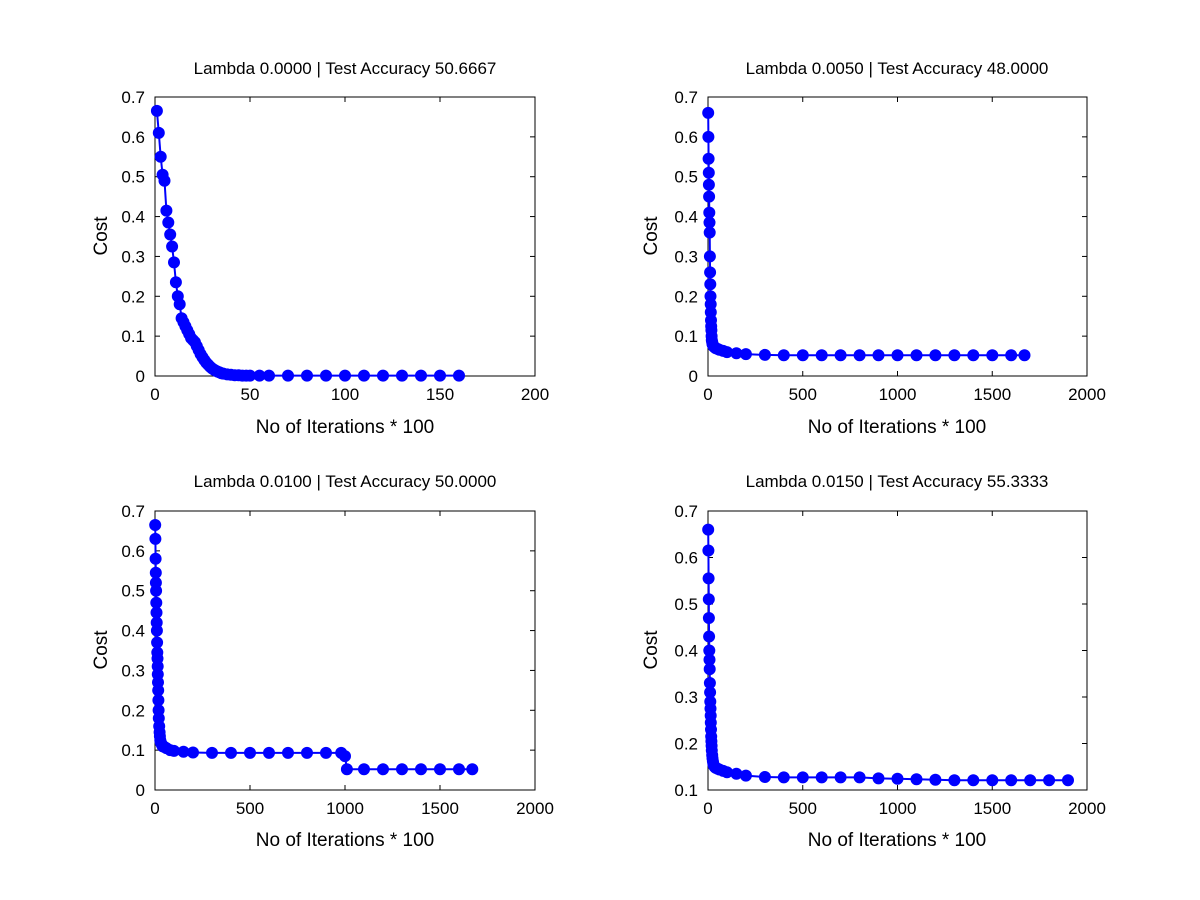 This screenshot has width=1200, height=900. I want to click on plot-title: Lambda 0.0150 | Test Accuracy 55.3333, so click(897, 481).